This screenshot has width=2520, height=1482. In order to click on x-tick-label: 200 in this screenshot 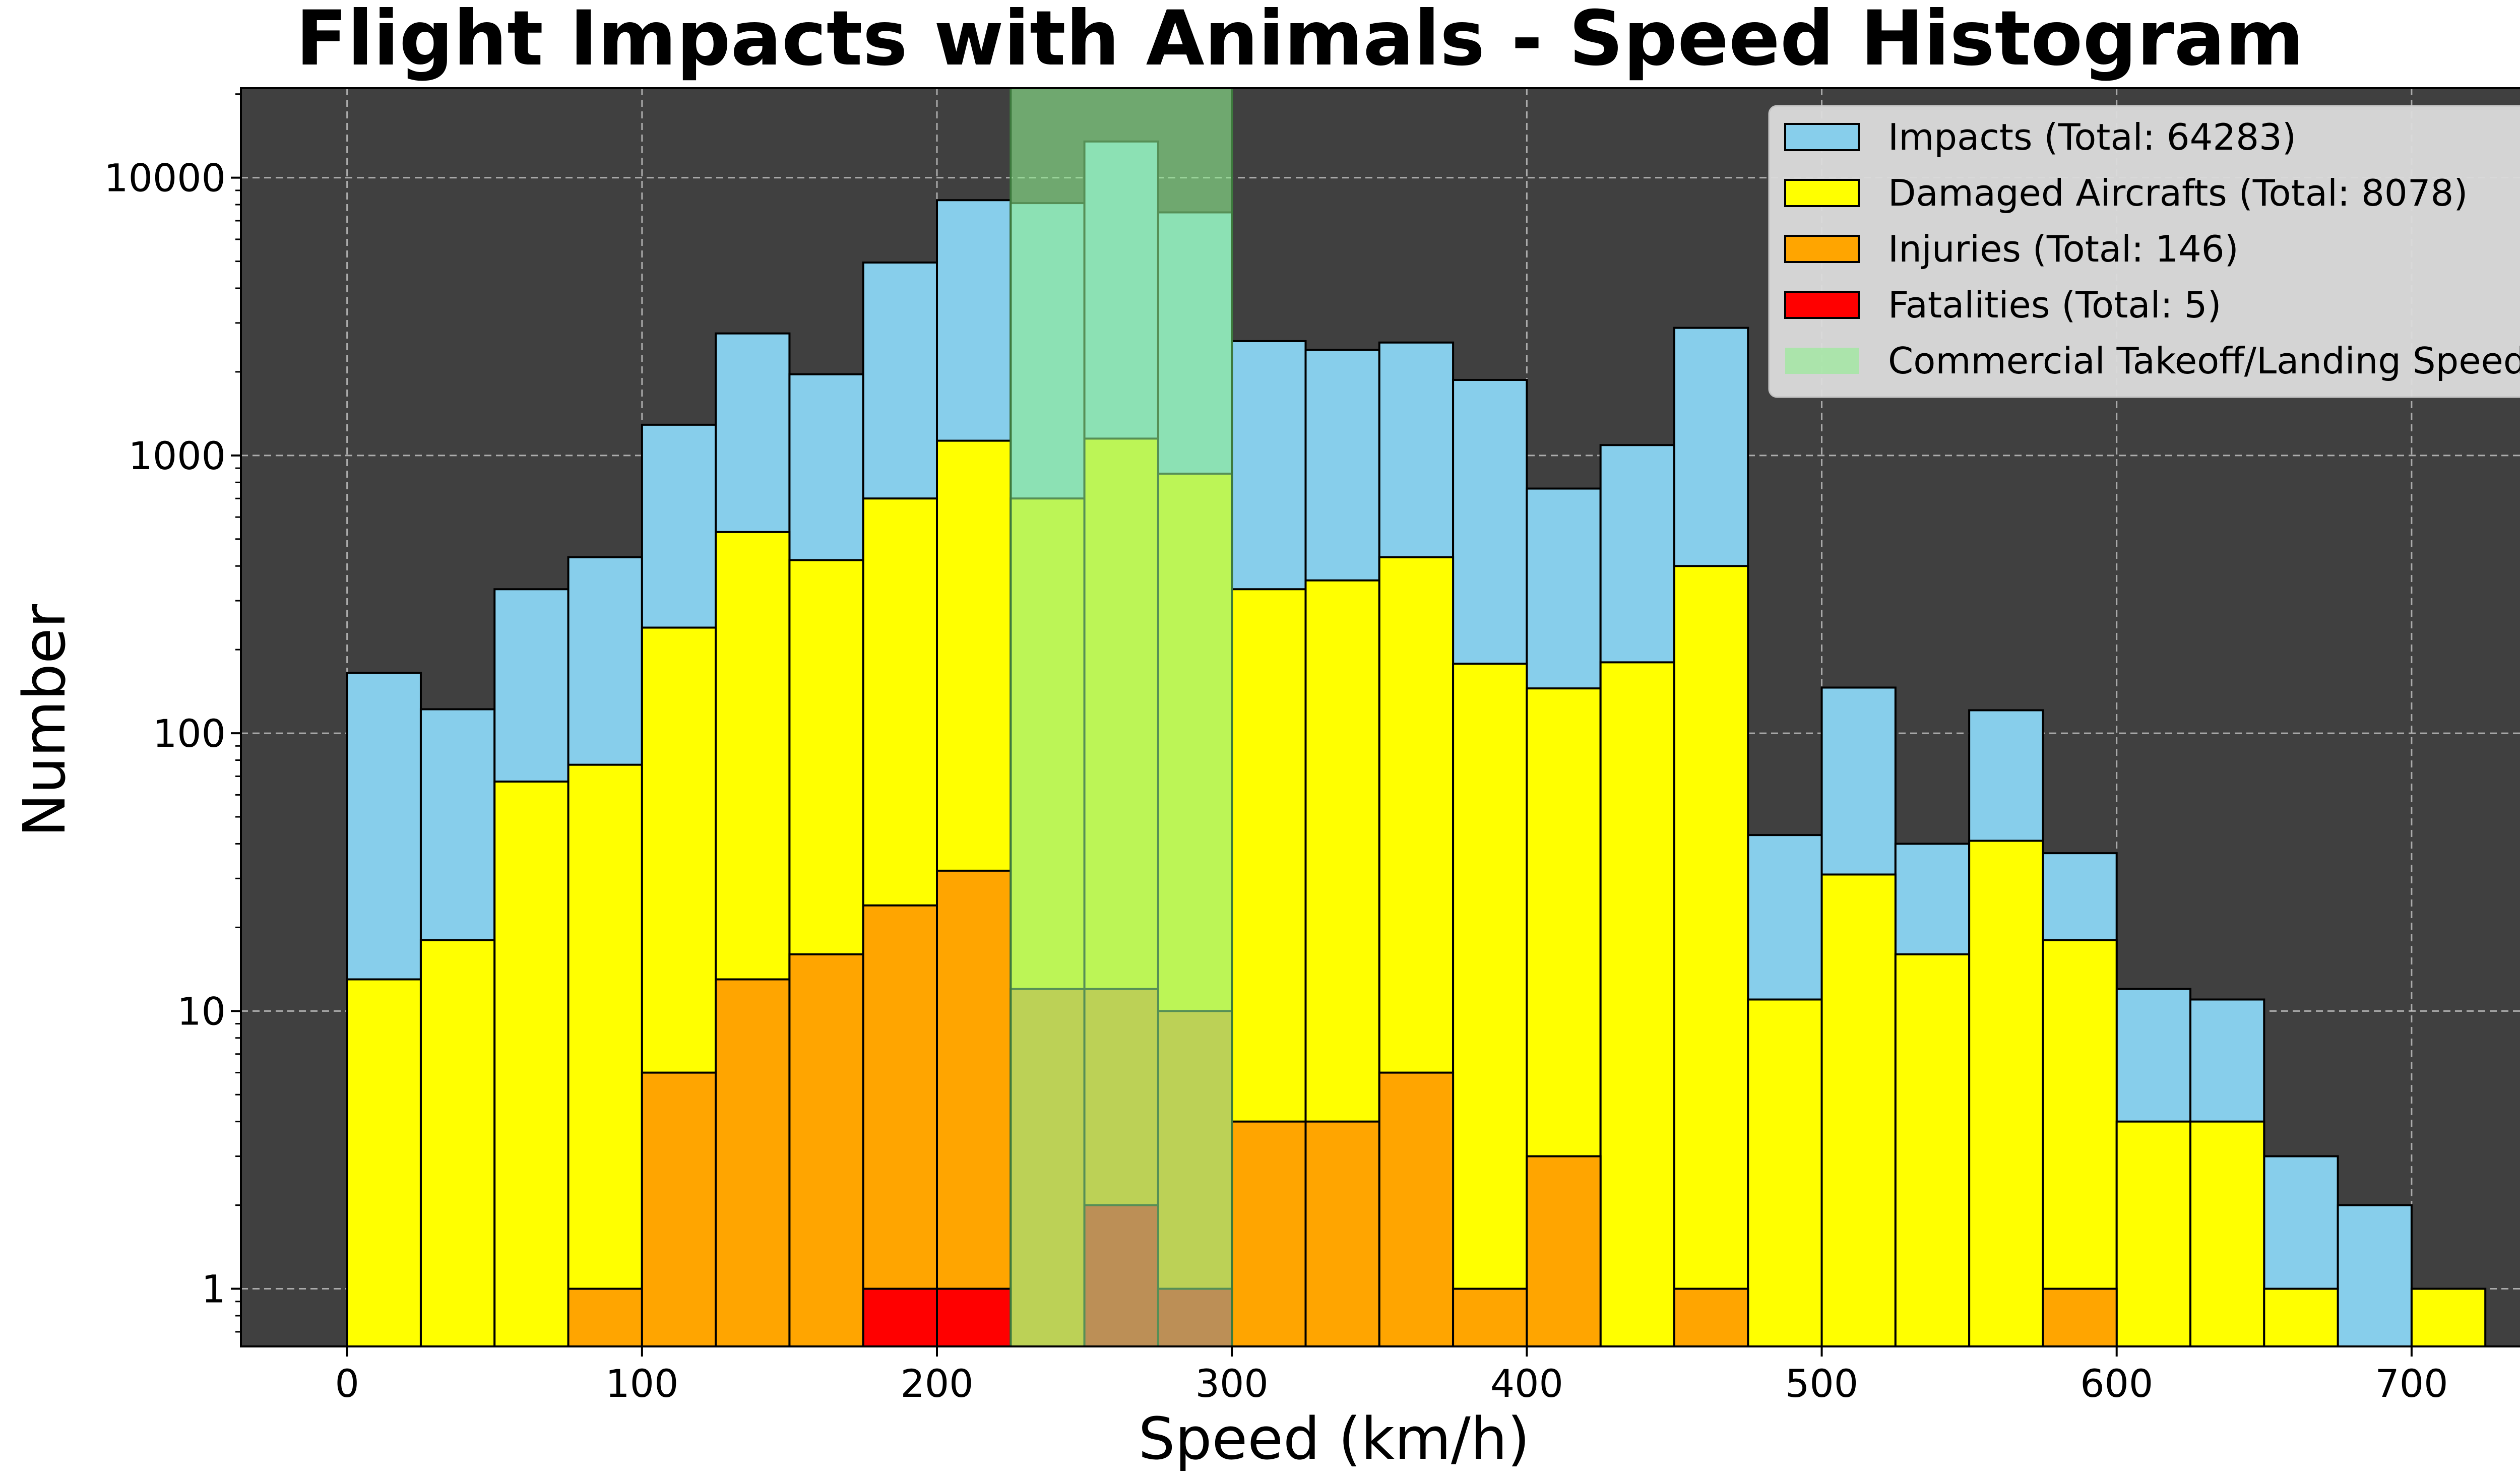, I will do `click(936, 1383)`.